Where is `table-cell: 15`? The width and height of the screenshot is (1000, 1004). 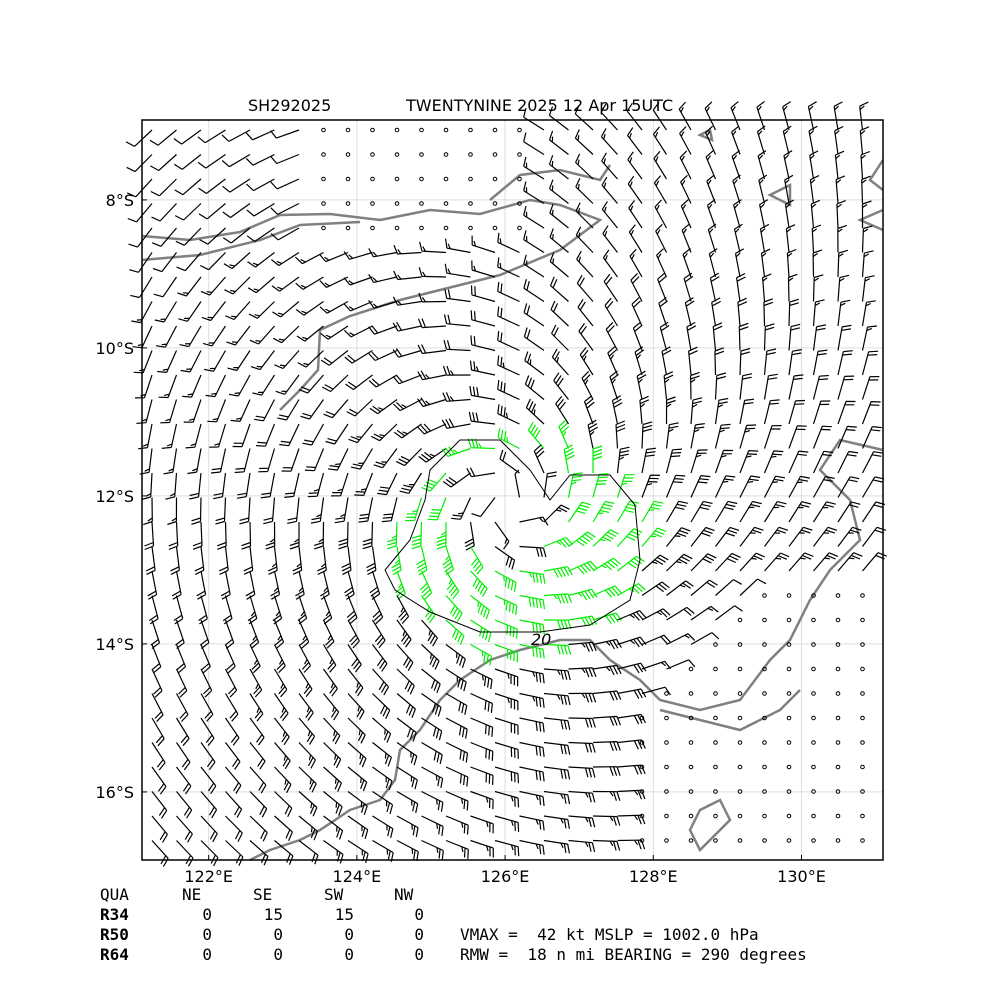
table-cell: 15 is located at coordinates (344, 914).